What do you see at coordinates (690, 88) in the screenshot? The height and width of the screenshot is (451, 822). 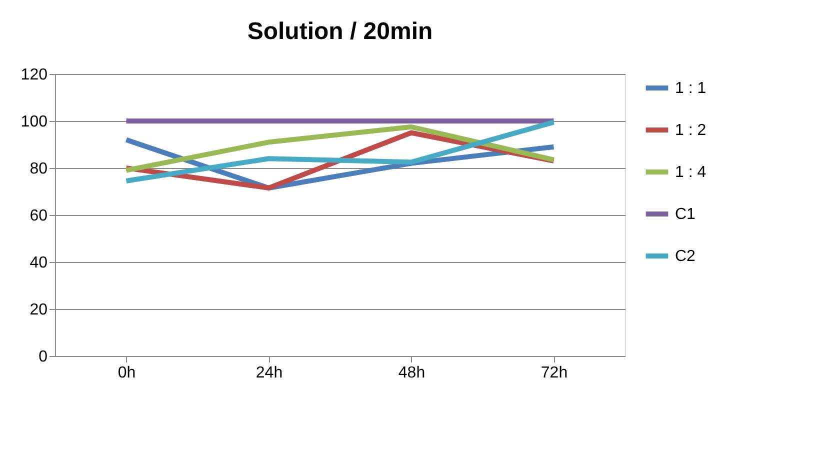 I see `legend-label: 1` at bounding box center [690, 88].